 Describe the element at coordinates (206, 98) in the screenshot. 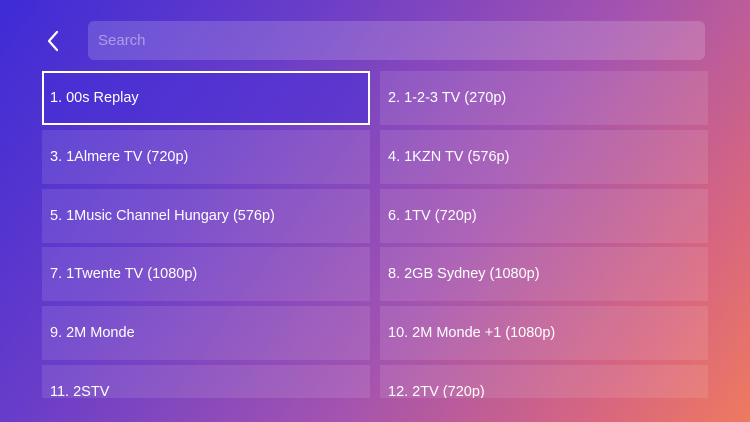

I see `channel-tile: 1. 00s Replay` at that location.